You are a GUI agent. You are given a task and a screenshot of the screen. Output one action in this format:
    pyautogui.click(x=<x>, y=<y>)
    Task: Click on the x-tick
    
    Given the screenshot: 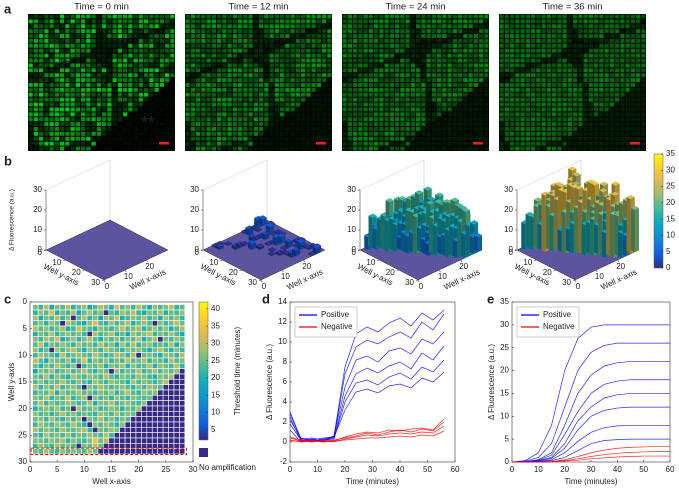 What is the action you would take?
    pyautogui.click(x=440, y=271)
    